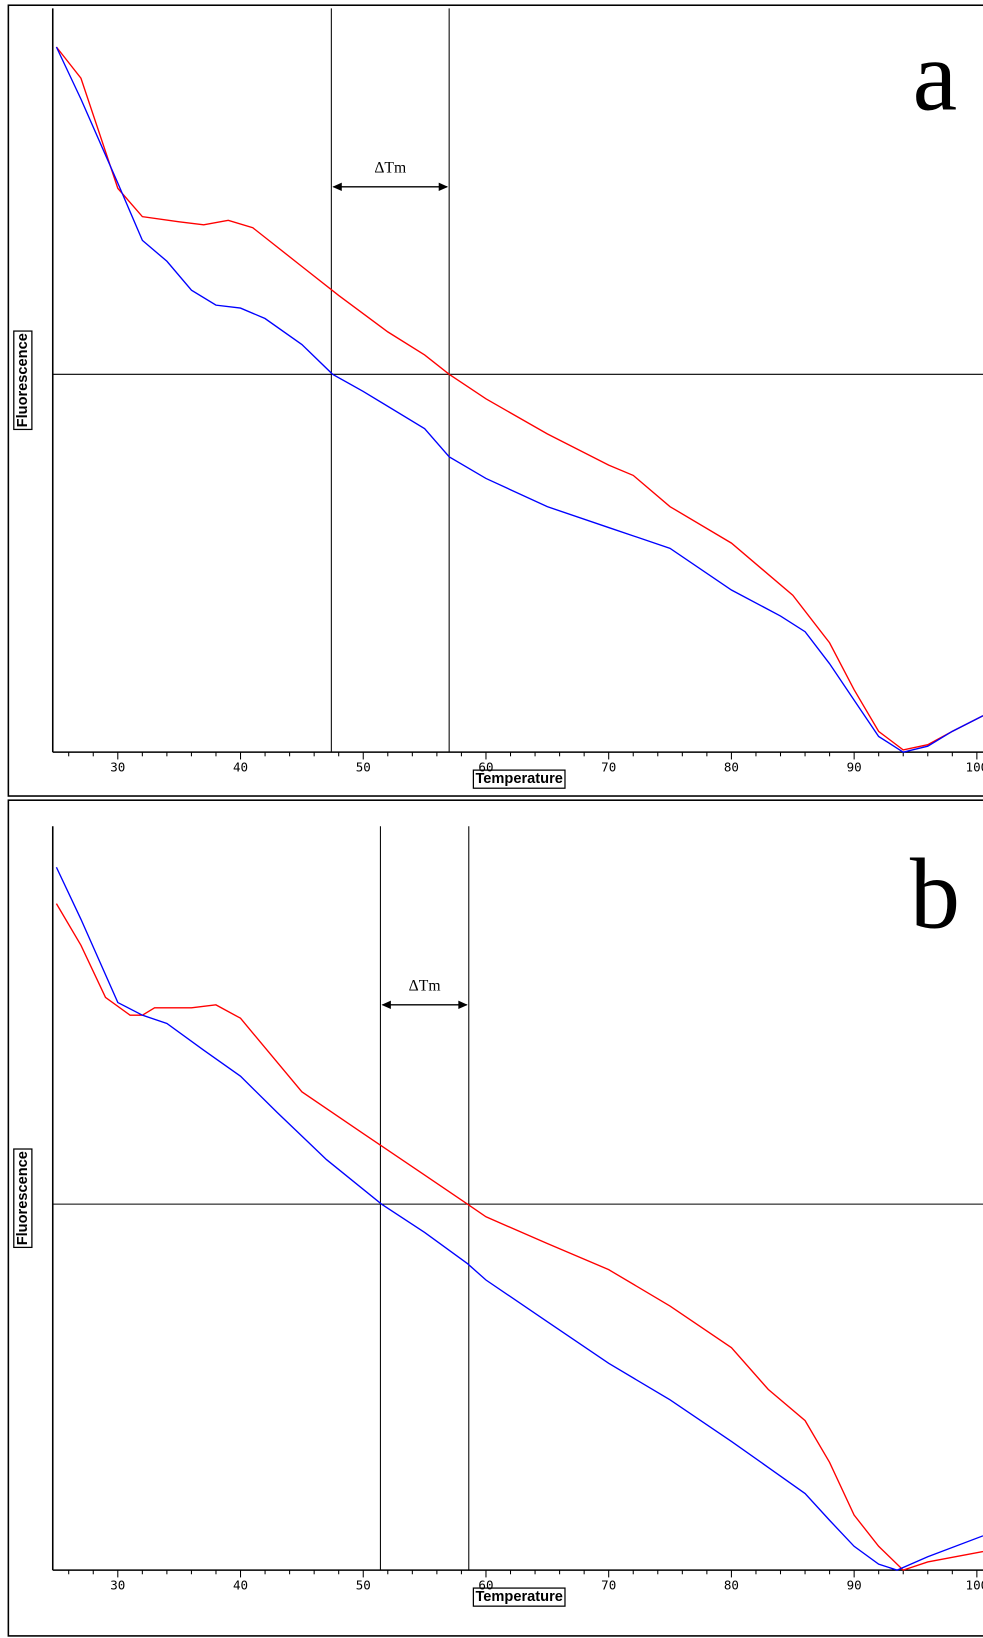 This screenshot has width=983, height=1638. I want to click on panel-label: a, so click(935, 76).